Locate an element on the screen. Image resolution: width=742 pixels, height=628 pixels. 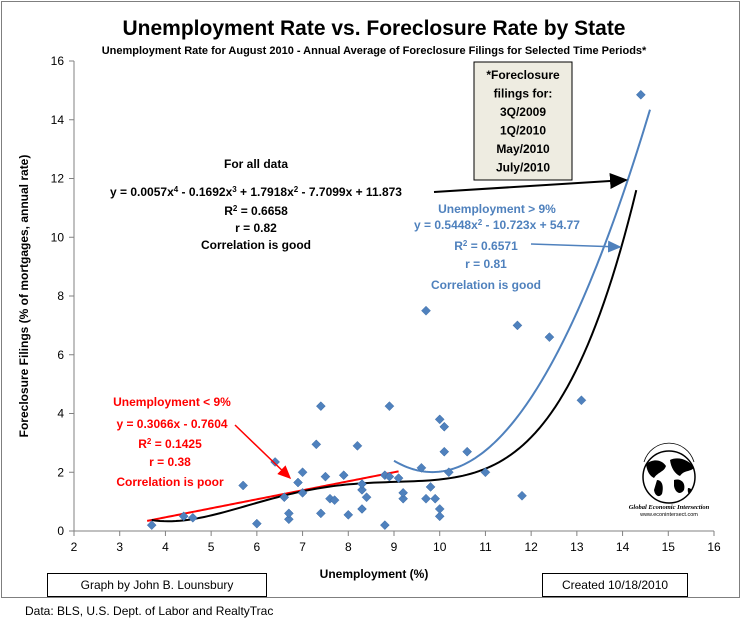
x-tick-label: 10 is located at coordinates (440, 547).